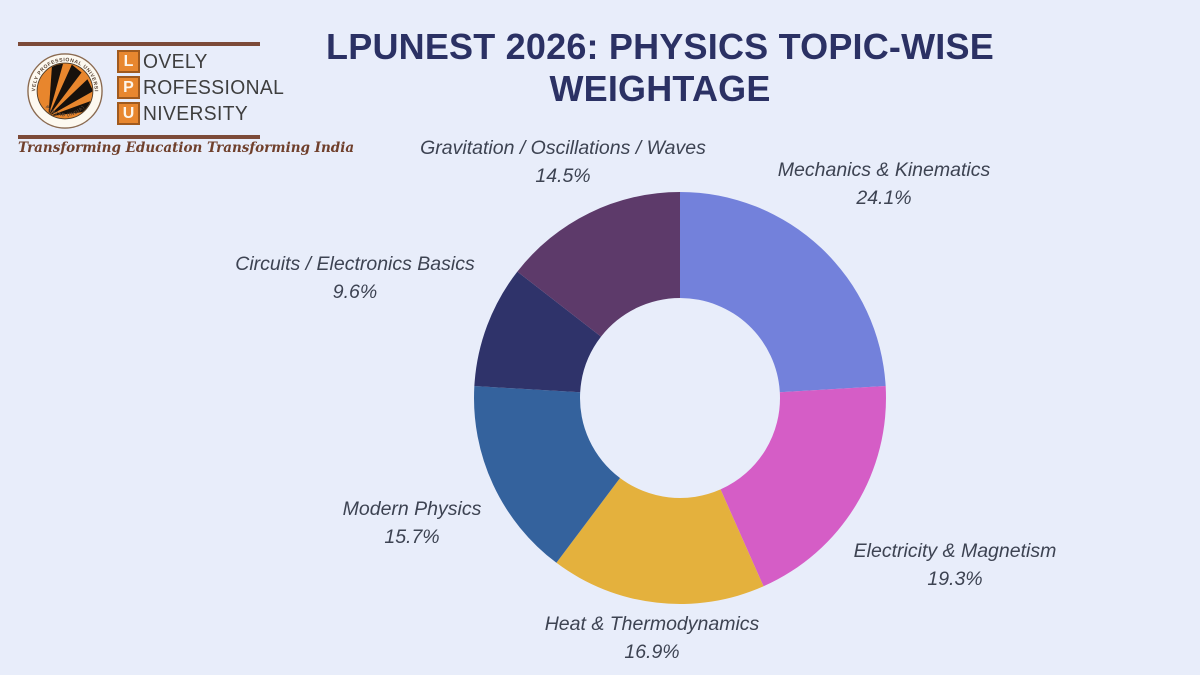 The image size is (1200, 675). Describe the element at coordinates (660, 46) in the screenshot. I see `page-title-line1: LPUNEST 2026: PHYSICS TOPIC-WISE` at that location.